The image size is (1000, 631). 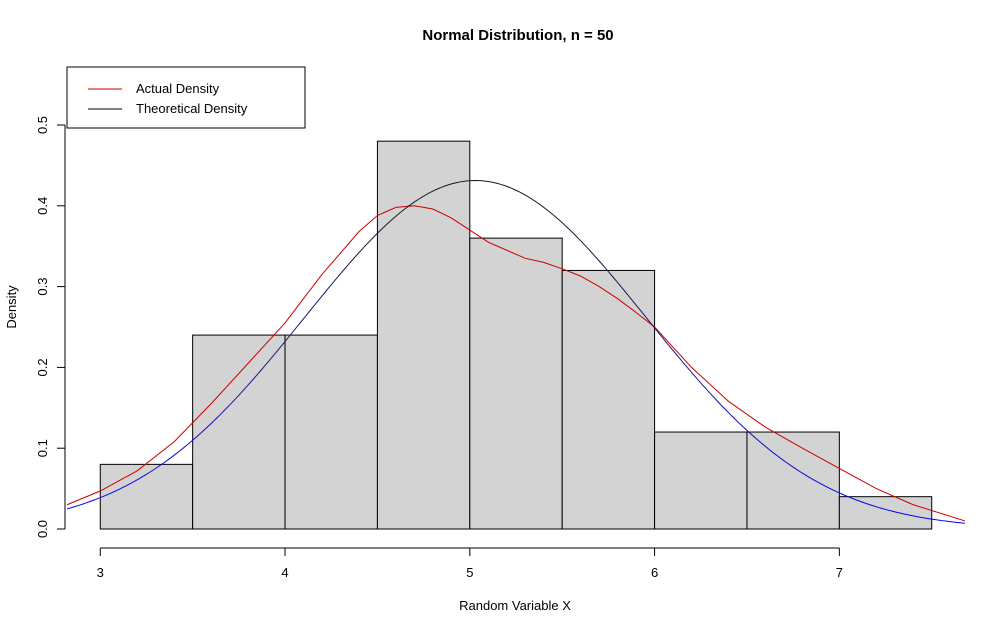 What do you see at coordinates (42, 367) in the screenshot?
I see `y-tick-label: 0.2` at bounding box center [42, 367].